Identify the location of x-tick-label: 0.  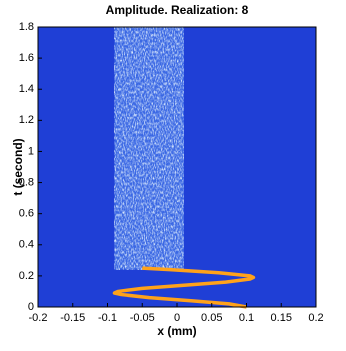
(177, 318).